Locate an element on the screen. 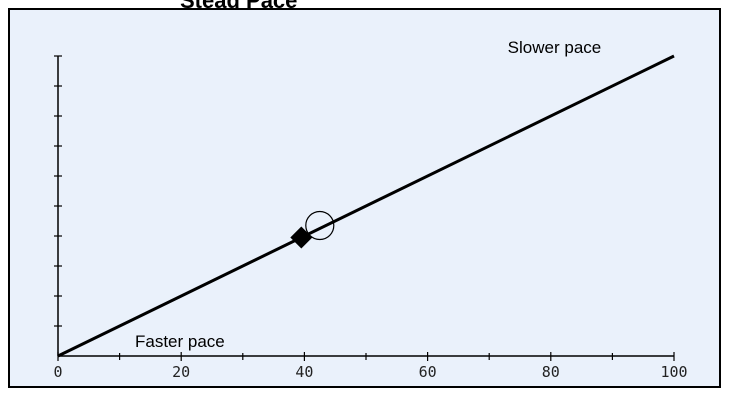 The width and height of the screenshot is (729, 396). chart-annotation: Faster pace is located at coordinates (180, 341).